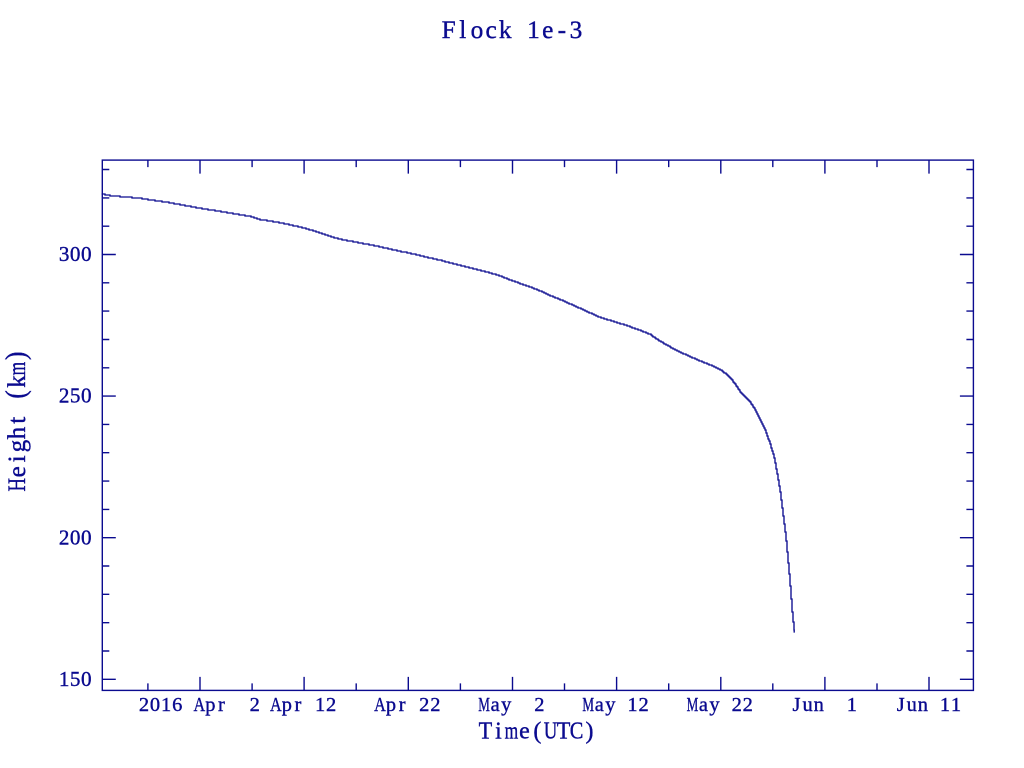 This screenshot has width=1024, height=768. Describe the element at coordinates (17, 445) in the screenshot. I see `svg-text: g` at that location.